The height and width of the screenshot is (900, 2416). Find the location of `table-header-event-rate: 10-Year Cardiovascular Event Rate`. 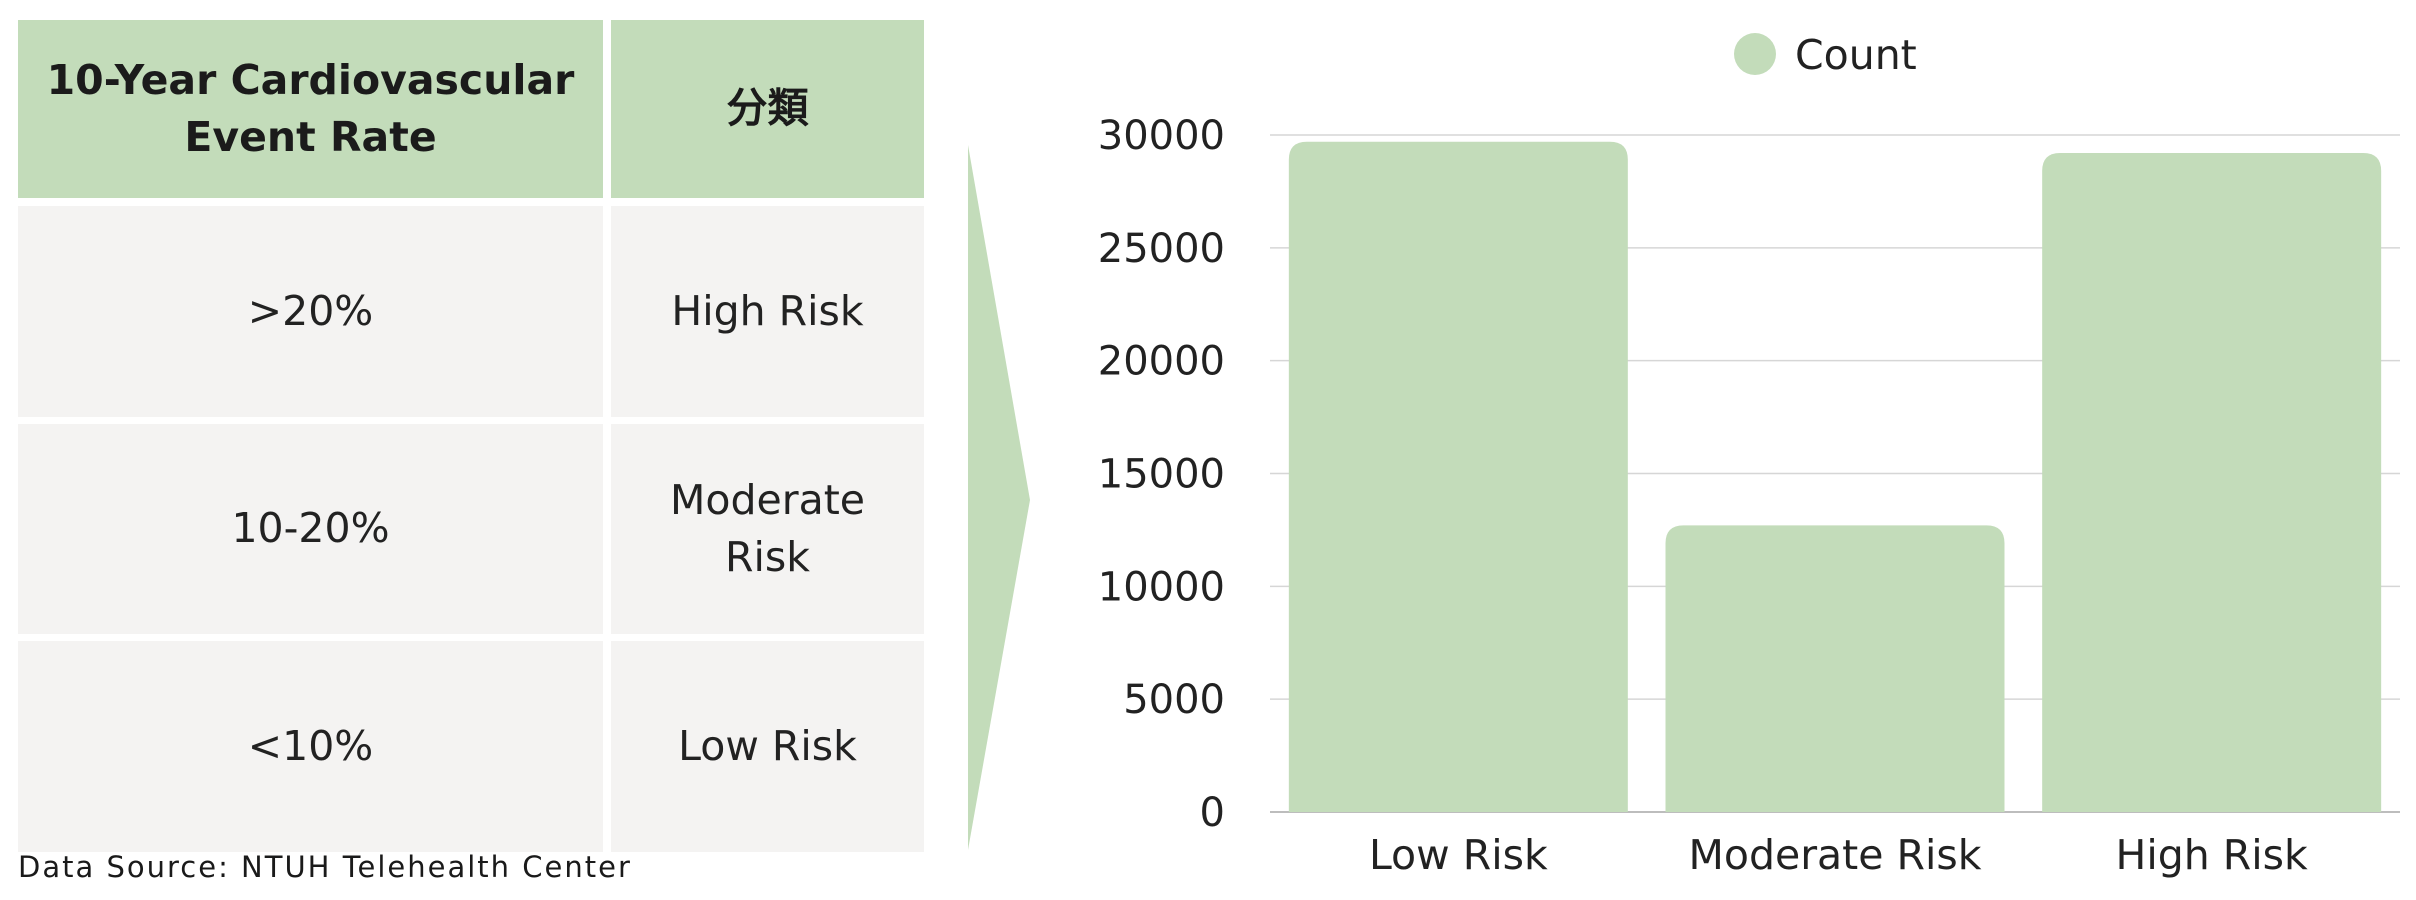

table-header-event-rate: 10-Year Cardiovascular Event Rate is located at coordinates (310, 109).